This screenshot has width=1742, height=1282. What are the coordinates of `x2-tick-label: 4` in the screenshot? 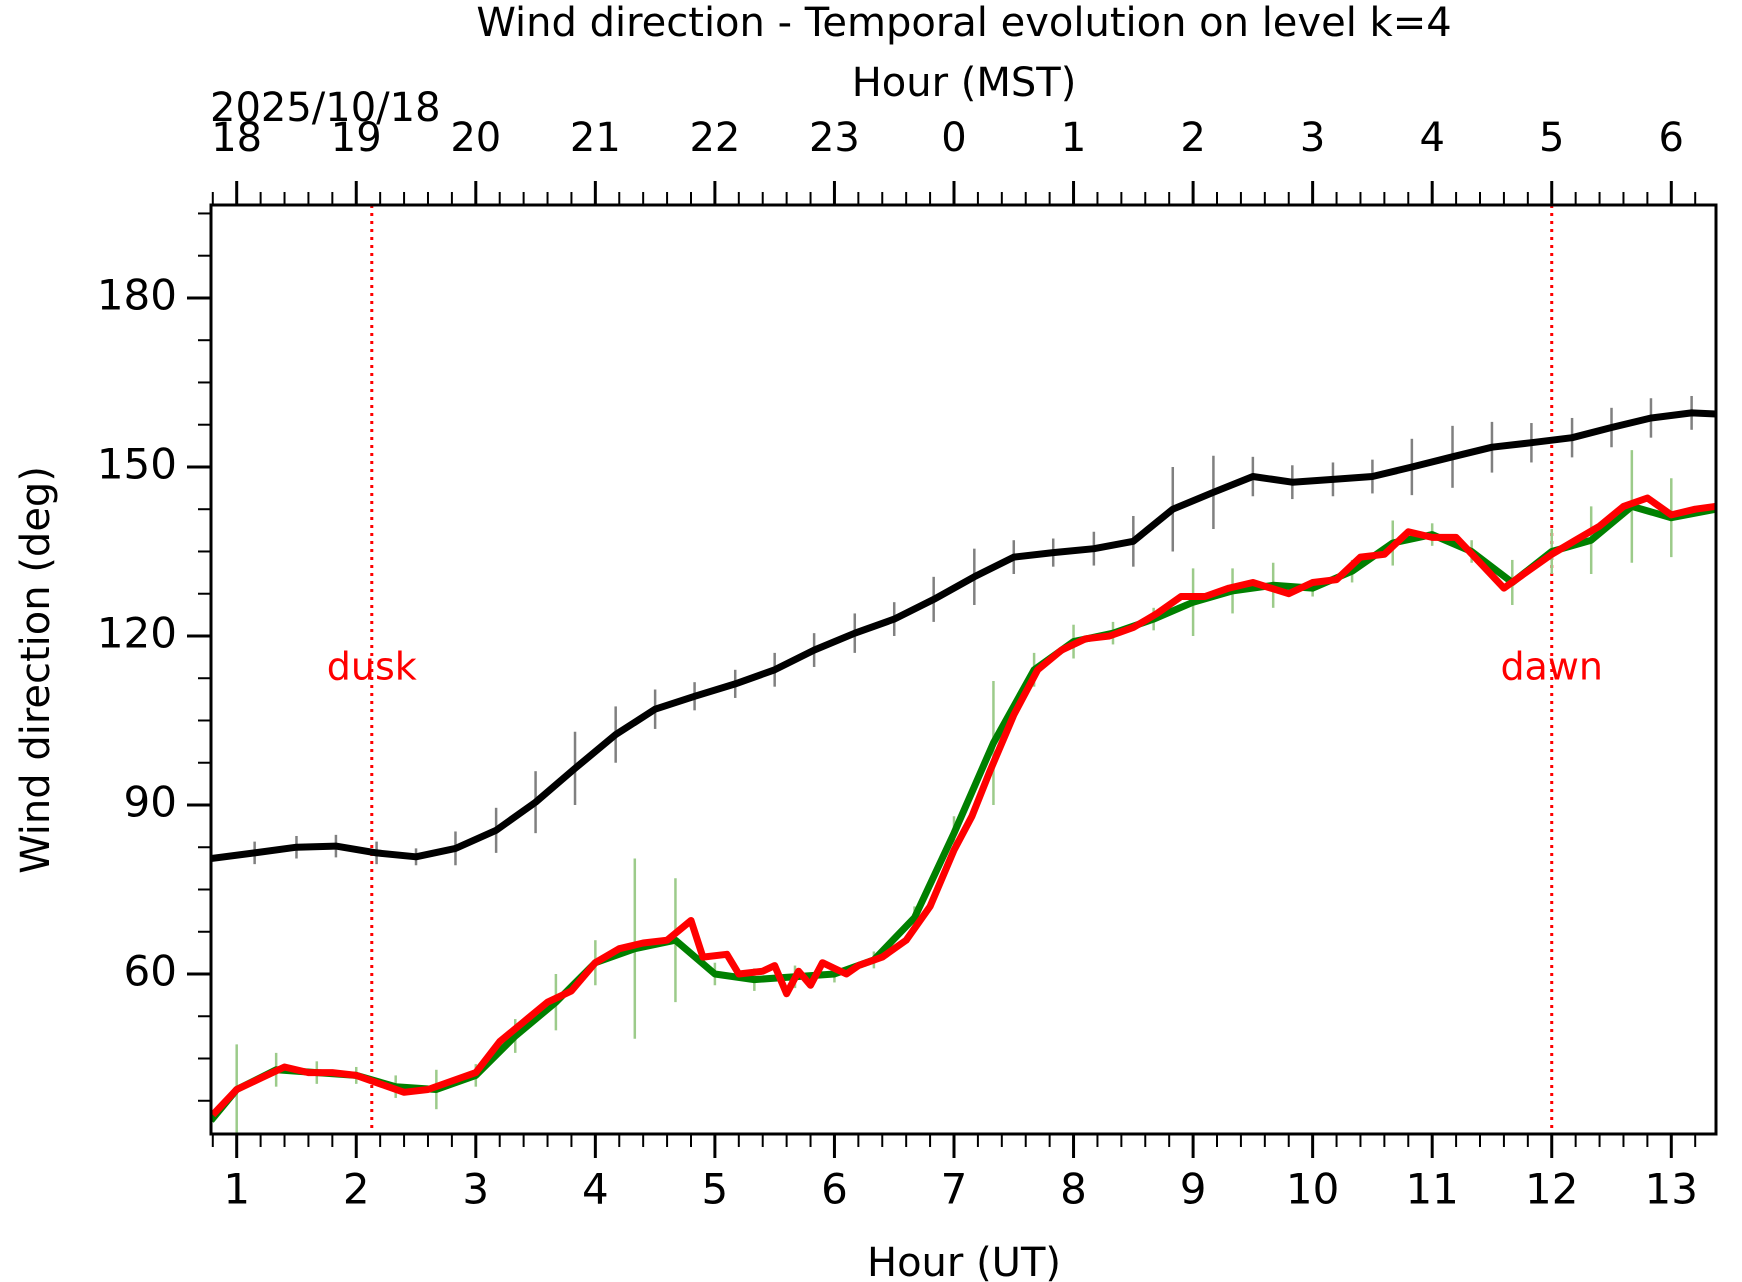 It's located at (1431, 138).